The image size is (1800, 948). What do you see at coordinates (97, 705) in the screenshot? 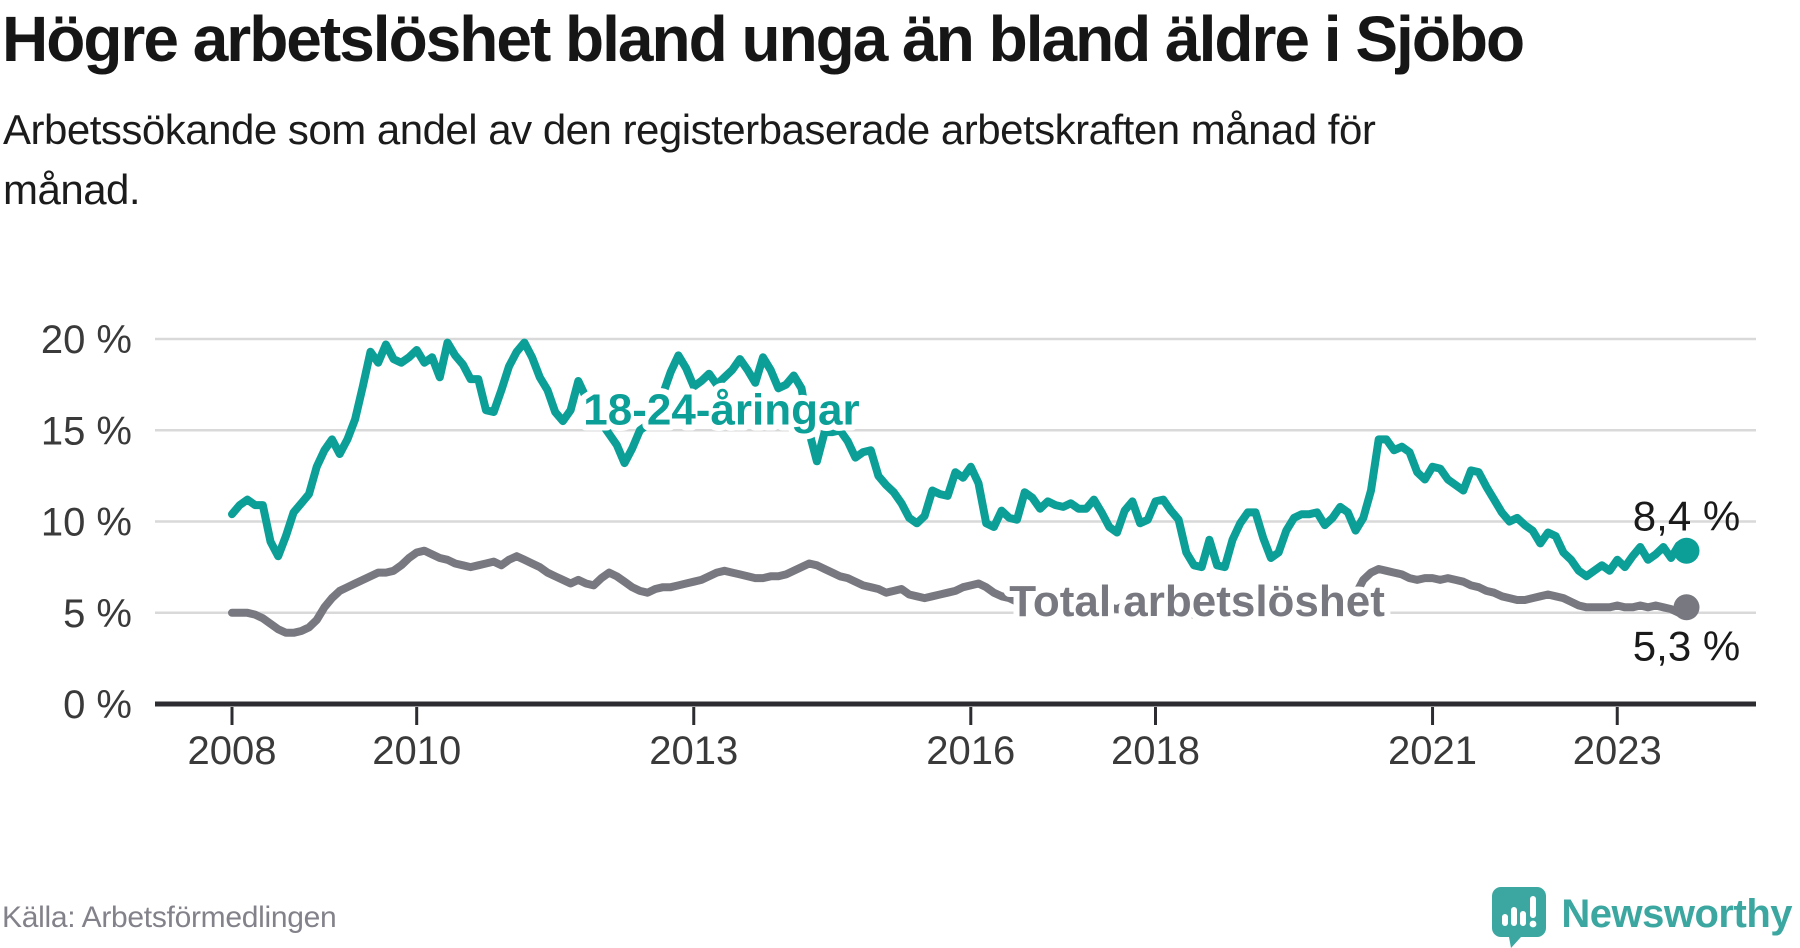
I see `y-tick-label: 0 %` at bounding box center [97, 705].